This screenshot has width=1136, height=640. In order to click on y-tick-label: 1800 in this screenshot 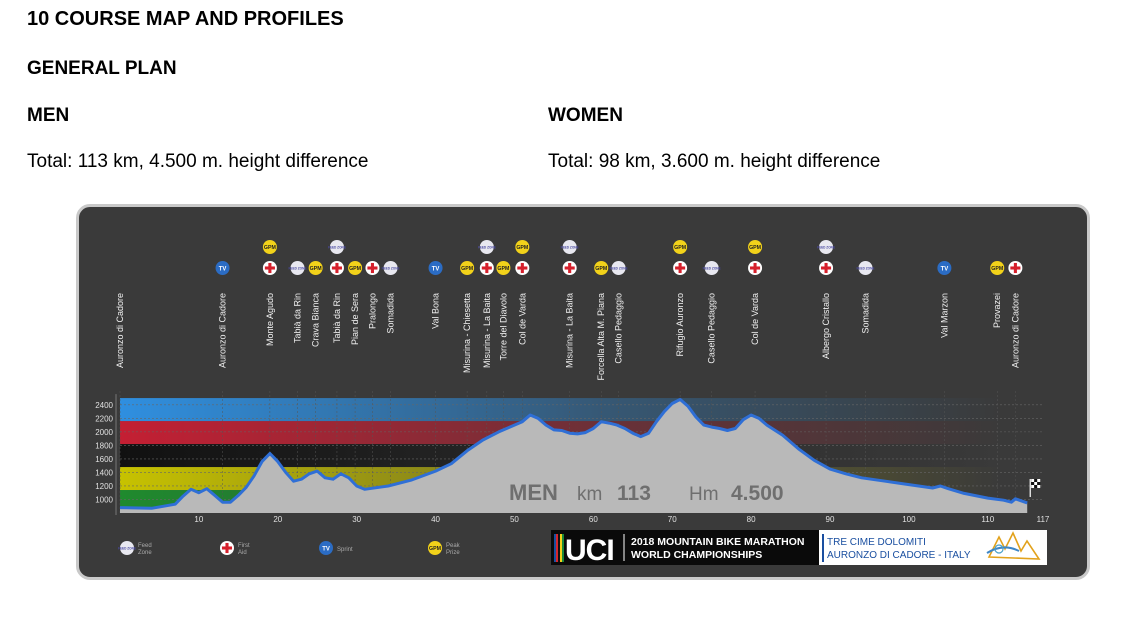, I will do `click(104, 445)`.